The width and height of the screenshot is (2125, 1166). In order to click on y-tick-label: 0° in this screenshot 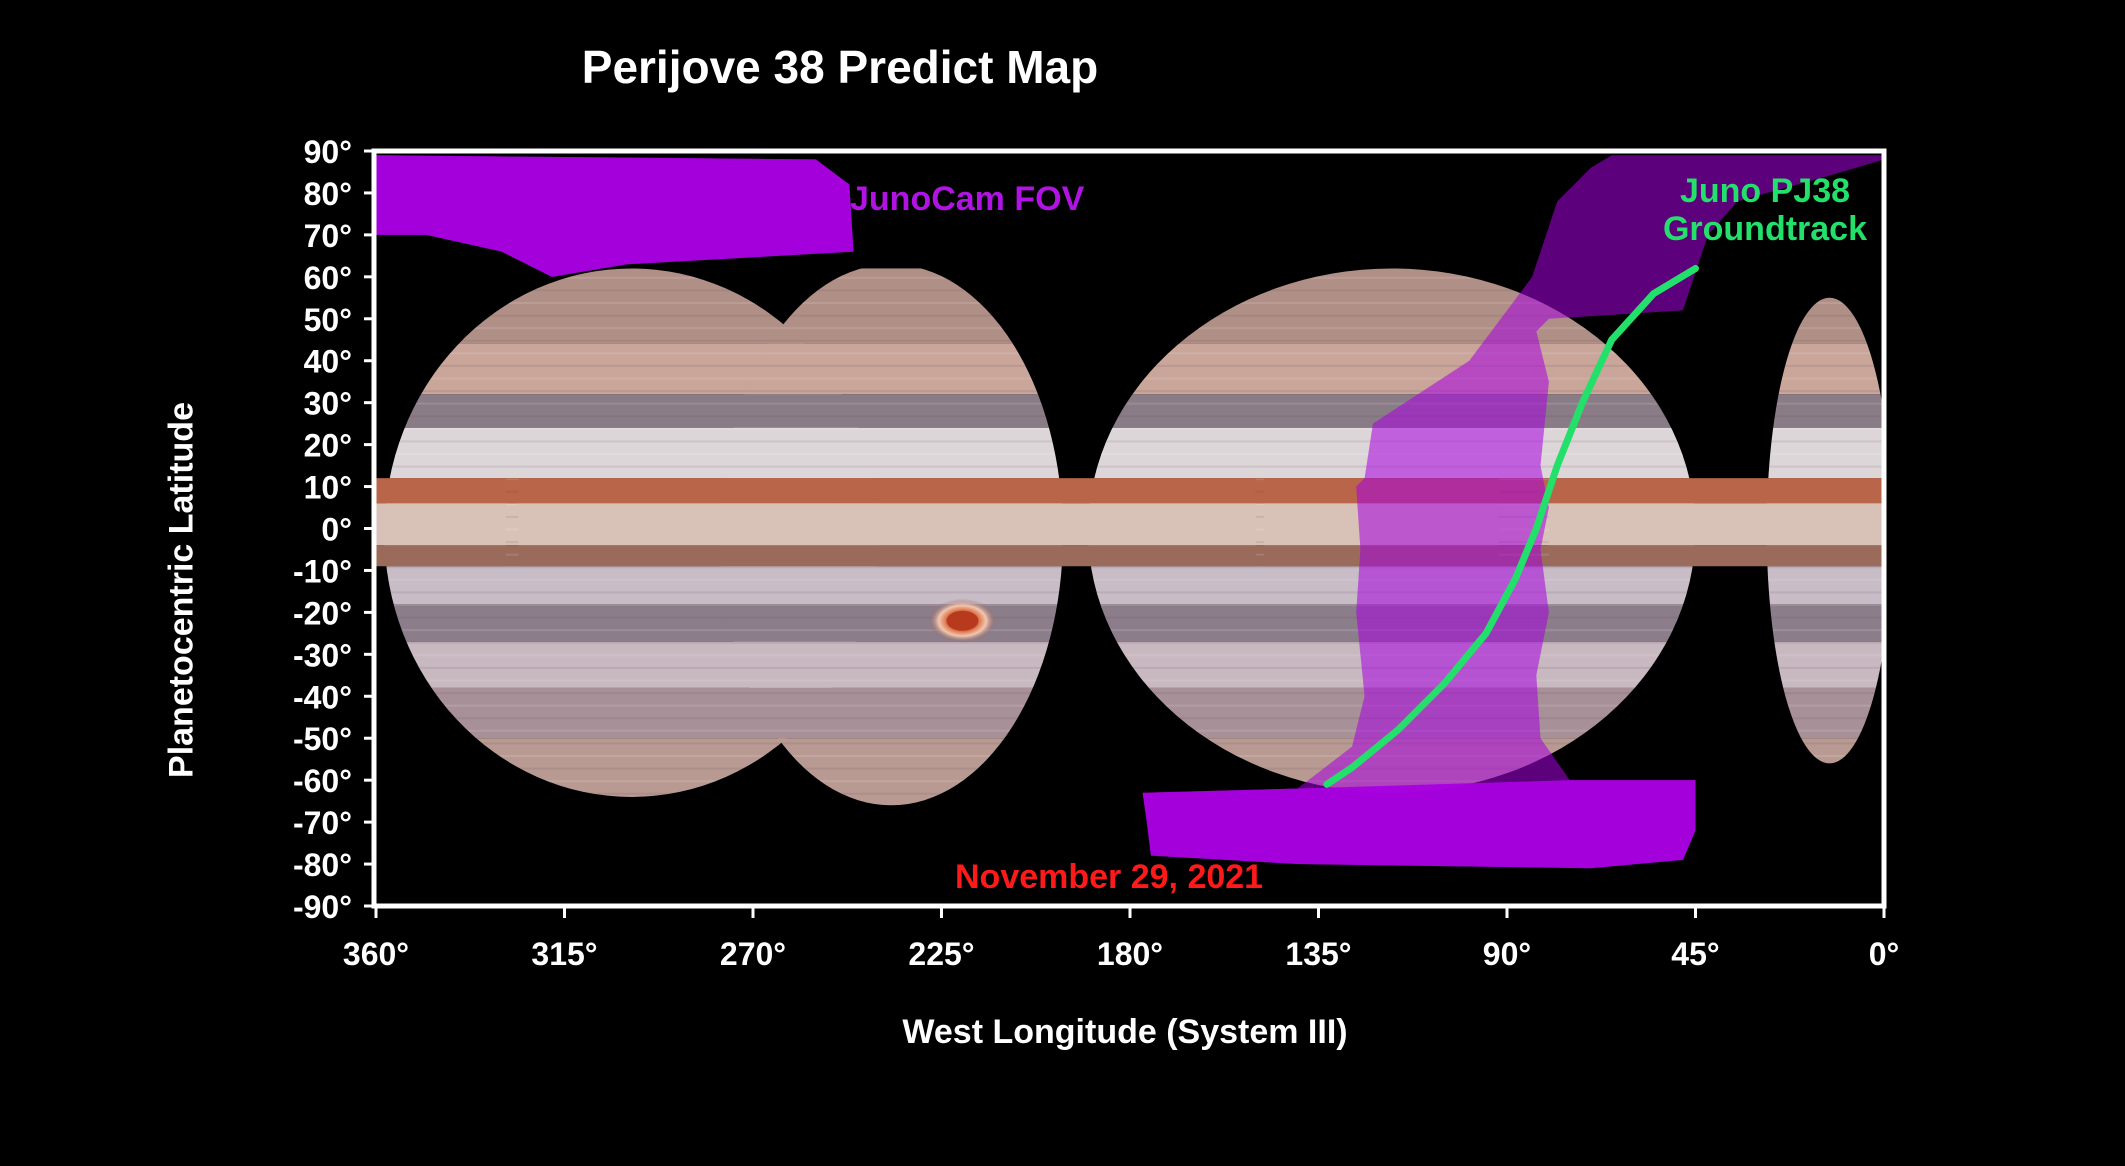, I will do `click(336, 530)`.